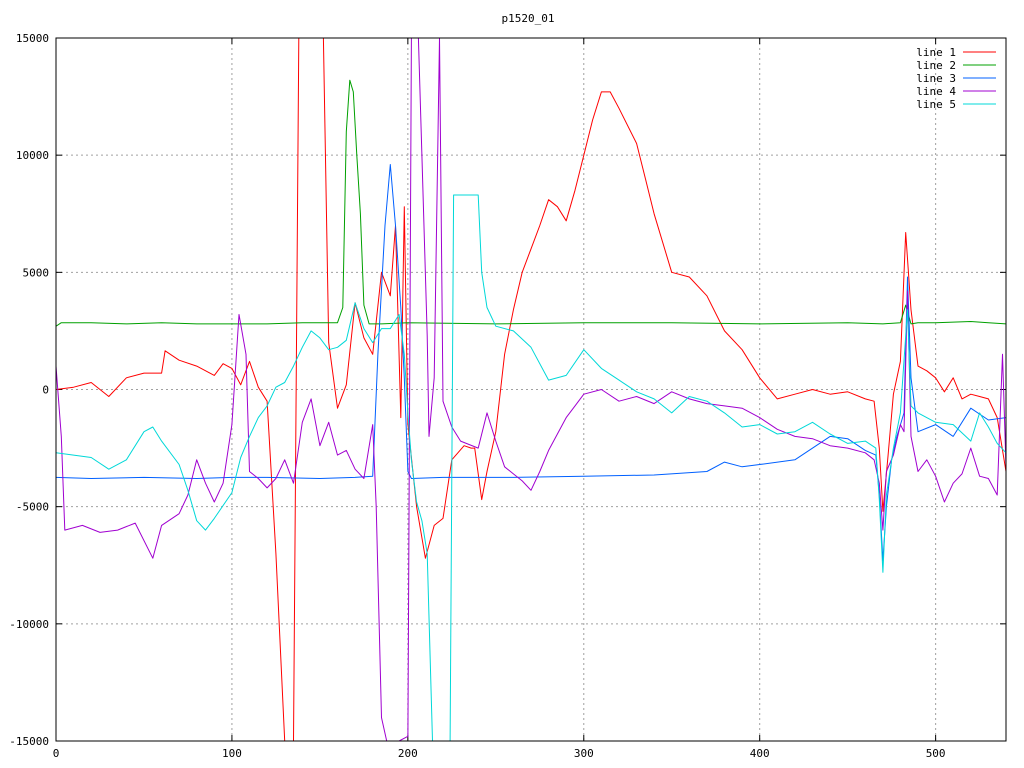 Image resolution: width=1024 pixels, height=768 pixels. Describe the element at coordinates (936, 65) in the screenshot. I see `legend-label-2: line 2` at that location.